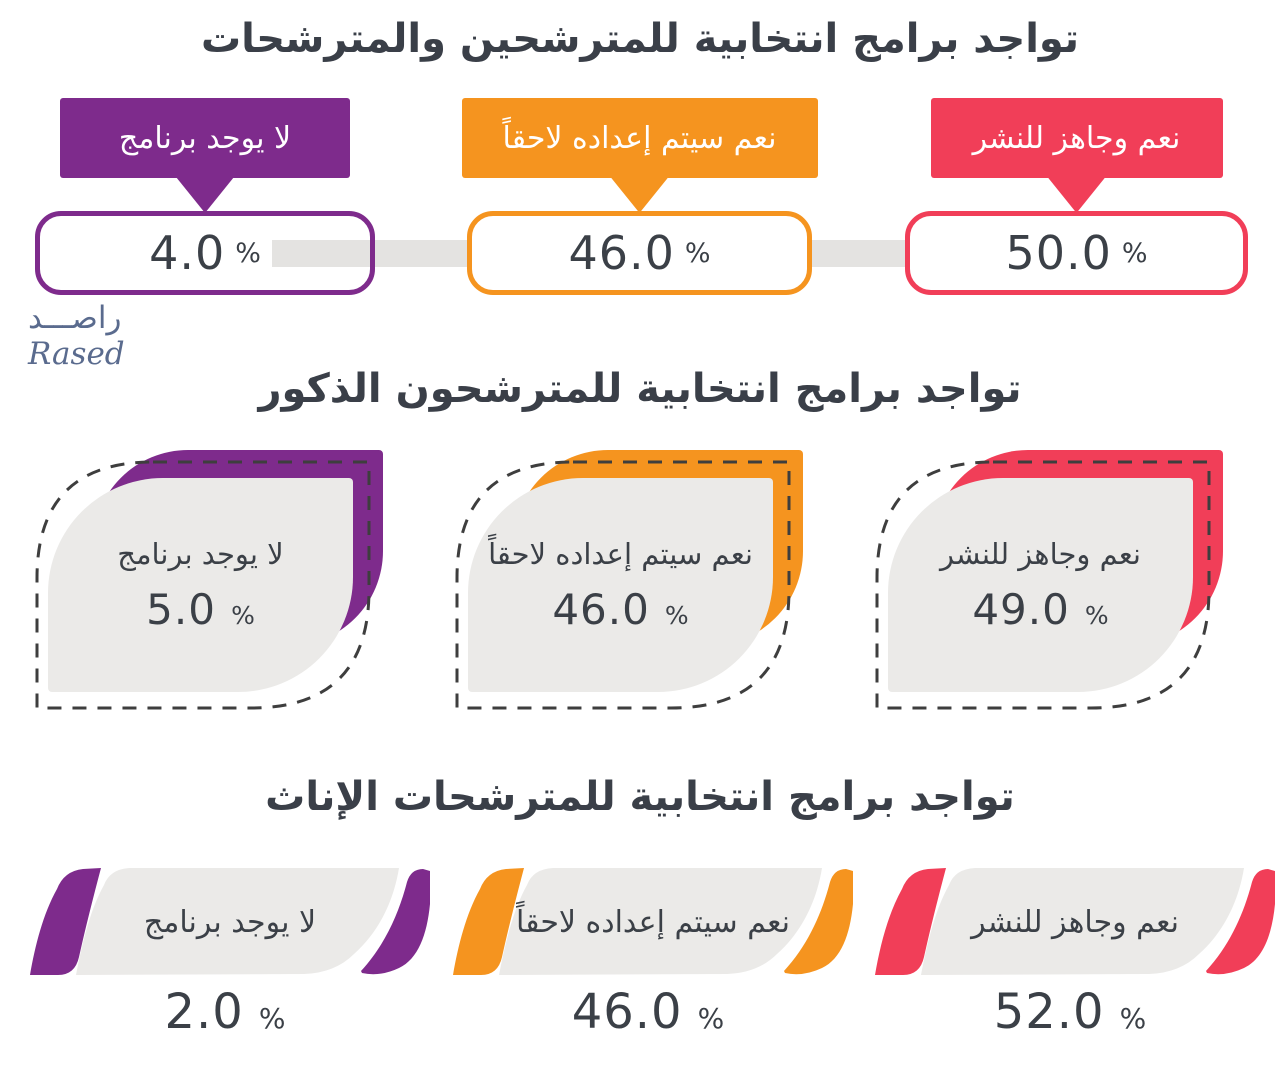 The image size is (1280, 1079). I want to click on callout-value-box: 46.0 %, so click(639, 253).